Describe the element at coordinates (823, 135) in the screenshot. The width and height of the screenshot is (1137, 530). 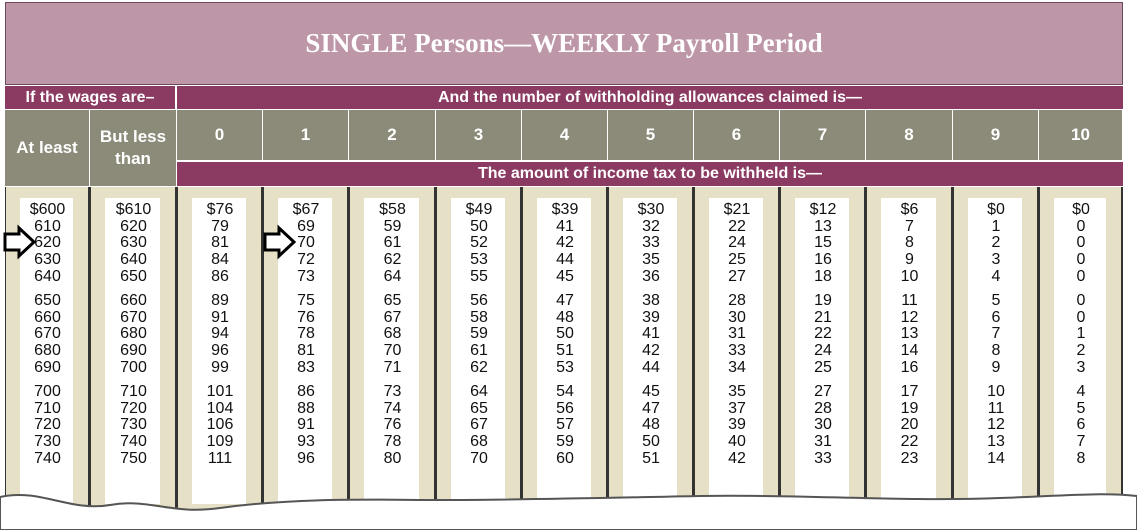
I see `allowance-header: 7` at that location.